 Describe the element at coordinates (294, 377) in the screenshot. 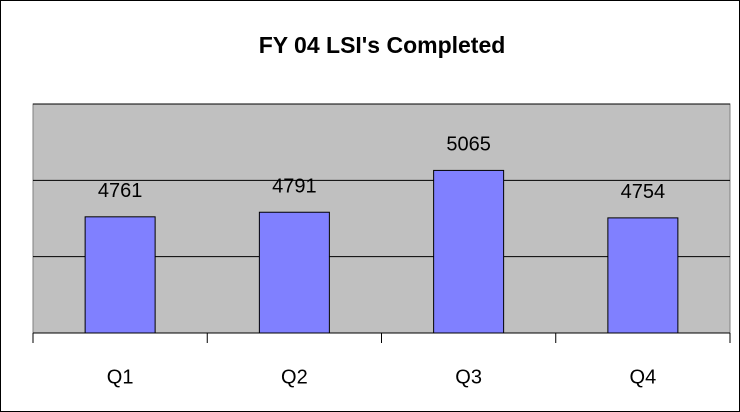

I see `x-tick-label: Q2` at that location.